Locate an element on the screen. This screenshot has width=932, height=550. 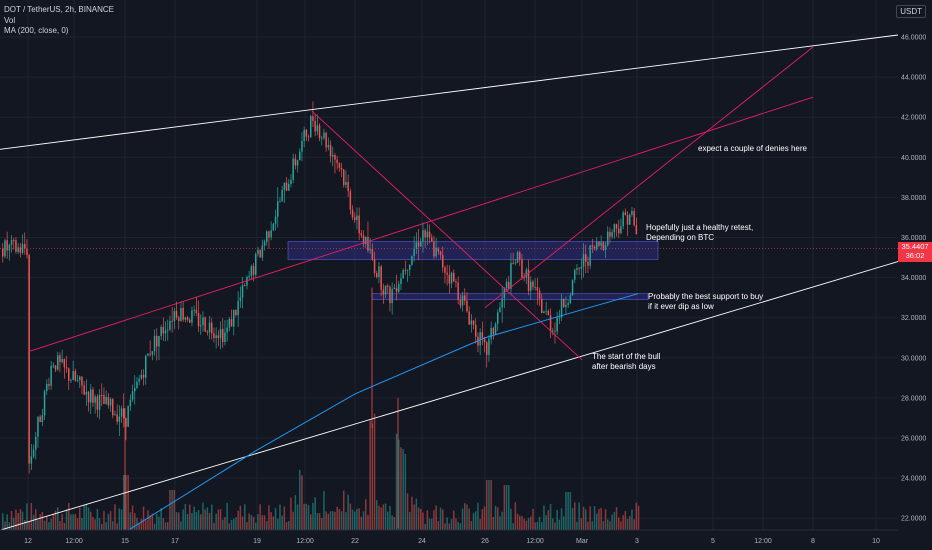
annotation-bull: The start of the bull after bearish days is located at coordinates (626, 362).